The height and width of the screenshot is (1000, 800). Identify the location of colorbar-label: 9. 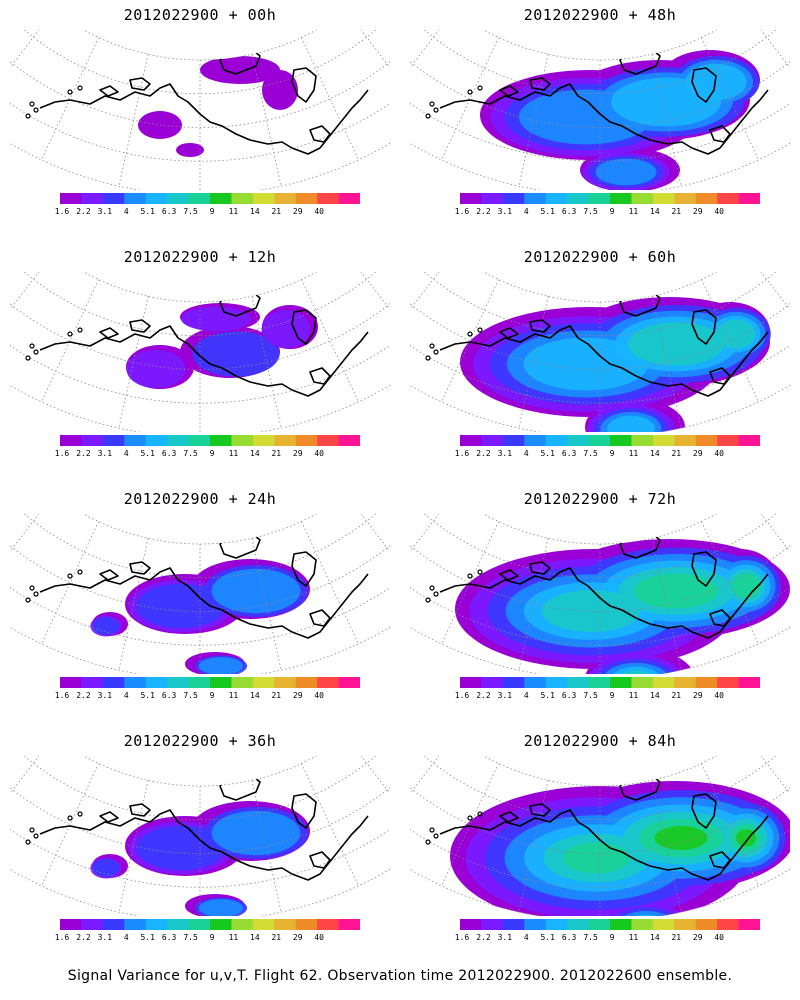
(212, 695).